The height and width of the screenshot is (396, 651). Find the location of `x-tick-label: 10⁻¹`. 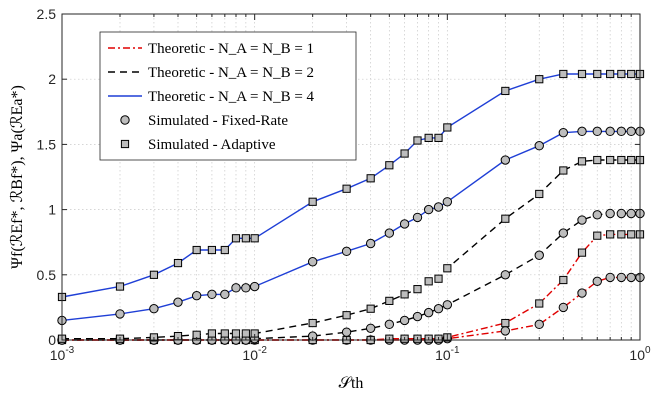

x-tick-label: 10⁻¹ is located at coordinates (447, 354).